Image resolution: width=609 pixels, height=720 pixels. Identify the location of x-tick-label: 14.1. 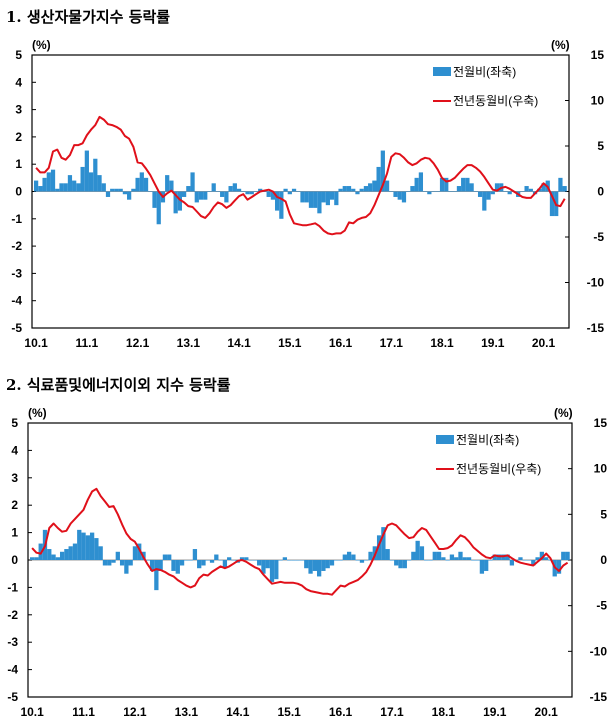
(239, 343).